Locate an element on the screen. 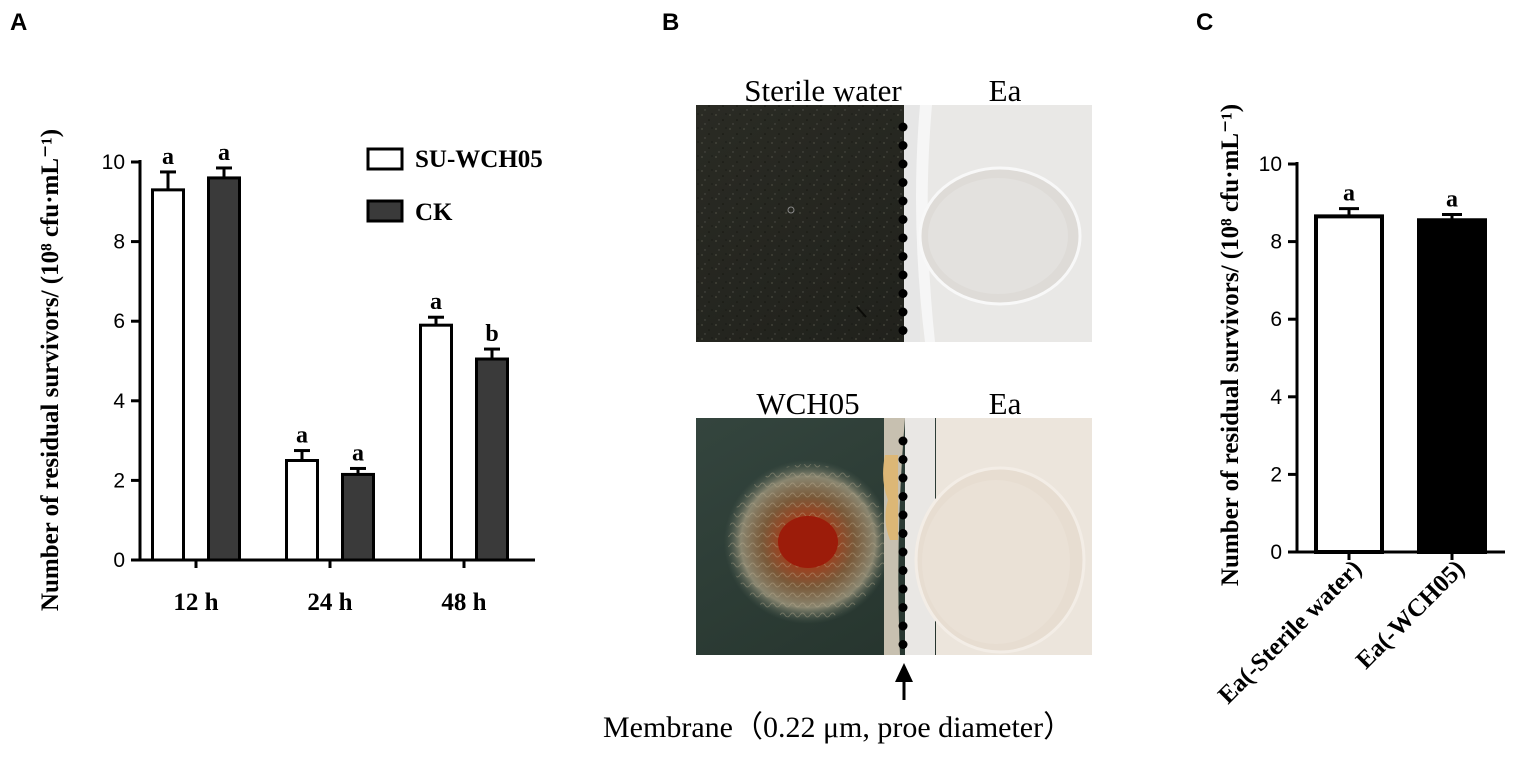 This screenshot has width=1535, height=775. membrane-arrow is located at coordinates (904, 681).